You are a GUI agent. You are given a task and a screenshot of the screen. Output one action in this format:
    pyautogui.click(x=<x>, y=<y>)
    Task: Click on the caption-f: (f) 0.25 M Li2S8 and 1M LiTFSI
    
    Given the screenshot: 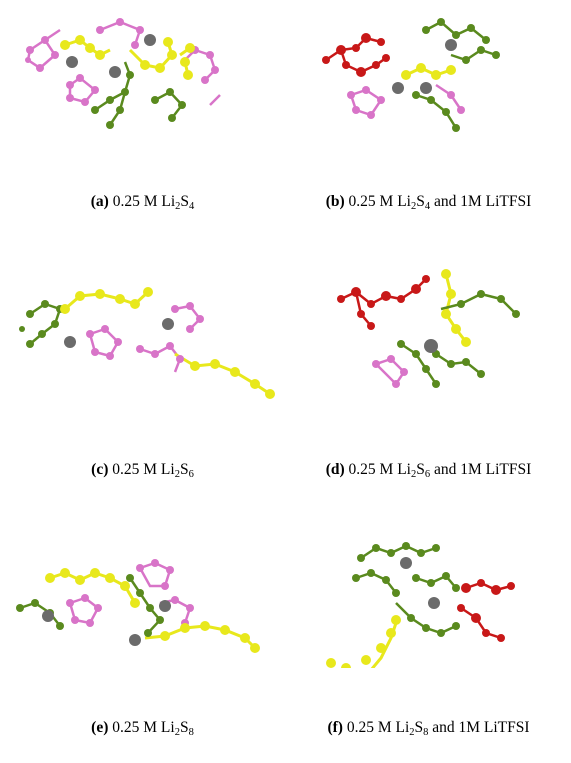 What is the action you would take?
    pyautogui.click(x=428, y=728)
    